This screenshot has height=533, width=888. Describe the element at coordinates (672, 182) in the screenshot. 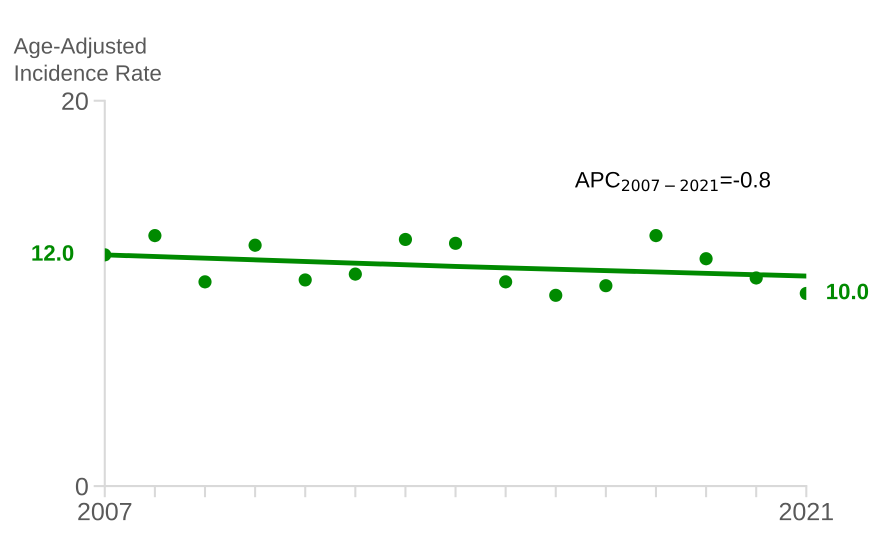

I see `annotation: APC$_{2007−2021}$=-0.8` at that location.